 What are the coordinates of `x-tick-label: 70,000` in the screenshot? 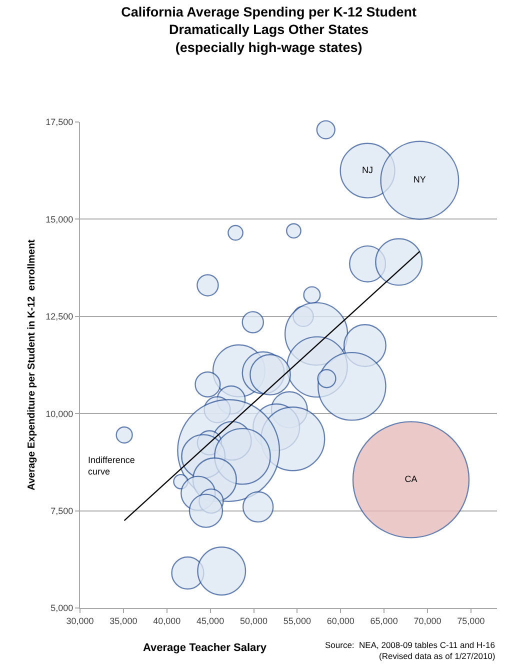 It's located at (428, 621).